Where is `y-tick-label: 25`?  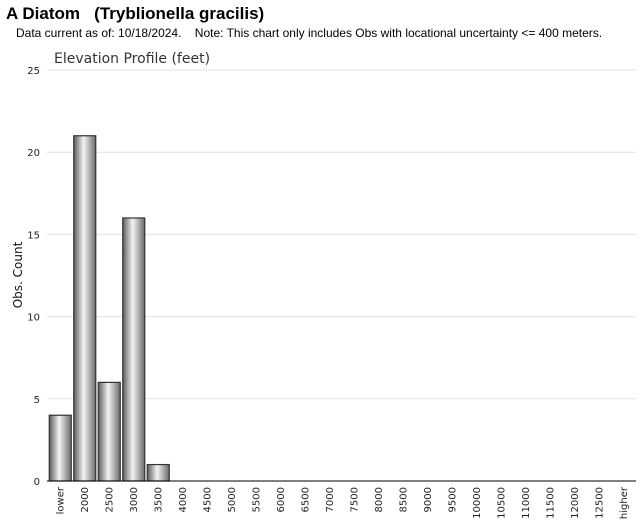 y-tick-label: 25 is located at coordinates (33, 71).